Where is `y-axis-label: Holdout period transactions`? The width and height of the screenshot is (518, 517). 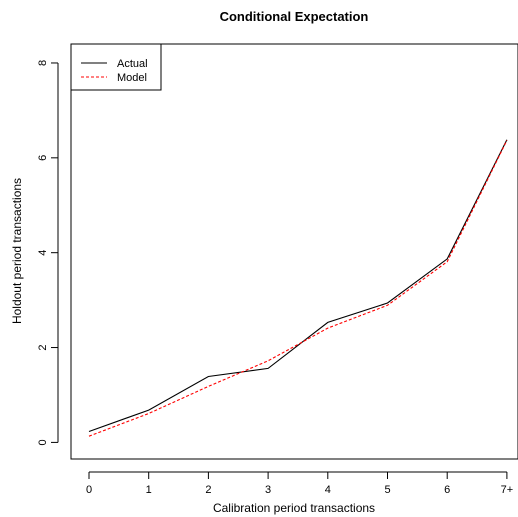 y-axis-label: Holdout period transactions is located at coordinates (17, 251).